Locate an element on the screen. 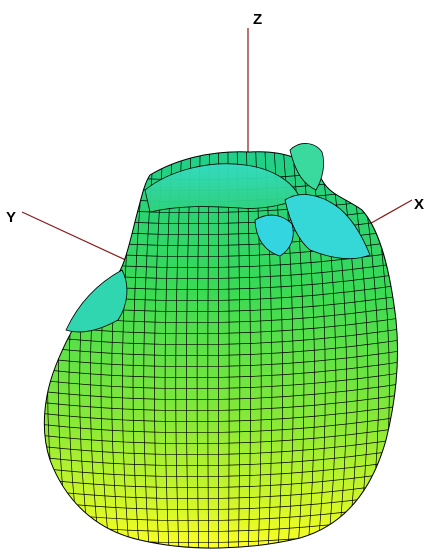 This screenshot has height=551, width=428. surface-highlight is located at coordinates (274, 235).